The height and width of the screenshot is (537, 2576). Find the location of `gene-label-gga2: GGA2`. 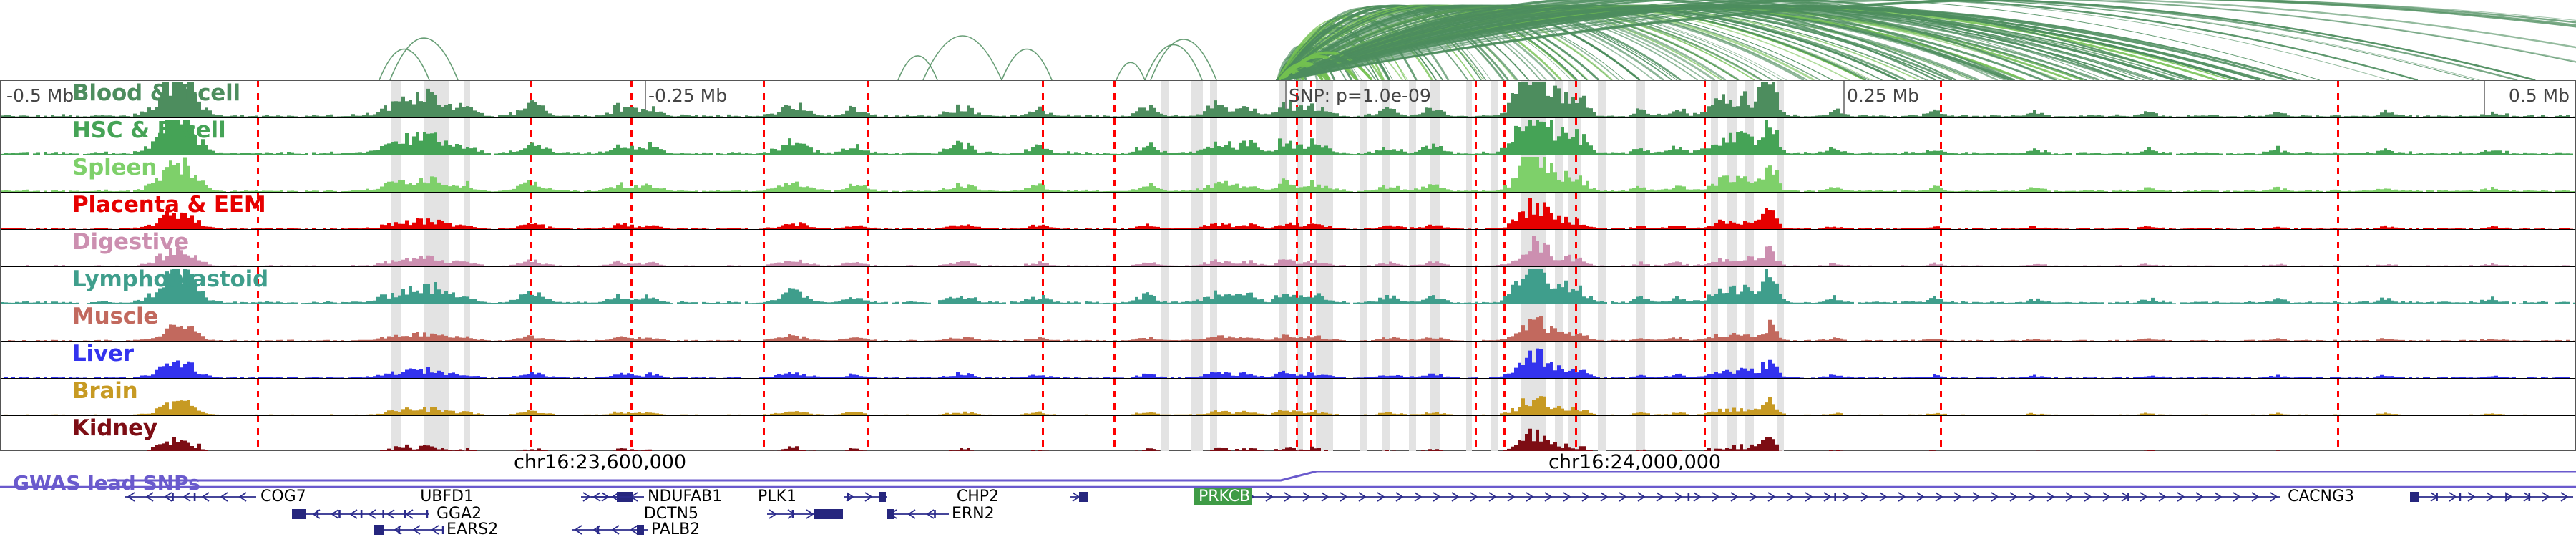

gene-label-gga2: GGA2 is located at coordinates (459, 514).